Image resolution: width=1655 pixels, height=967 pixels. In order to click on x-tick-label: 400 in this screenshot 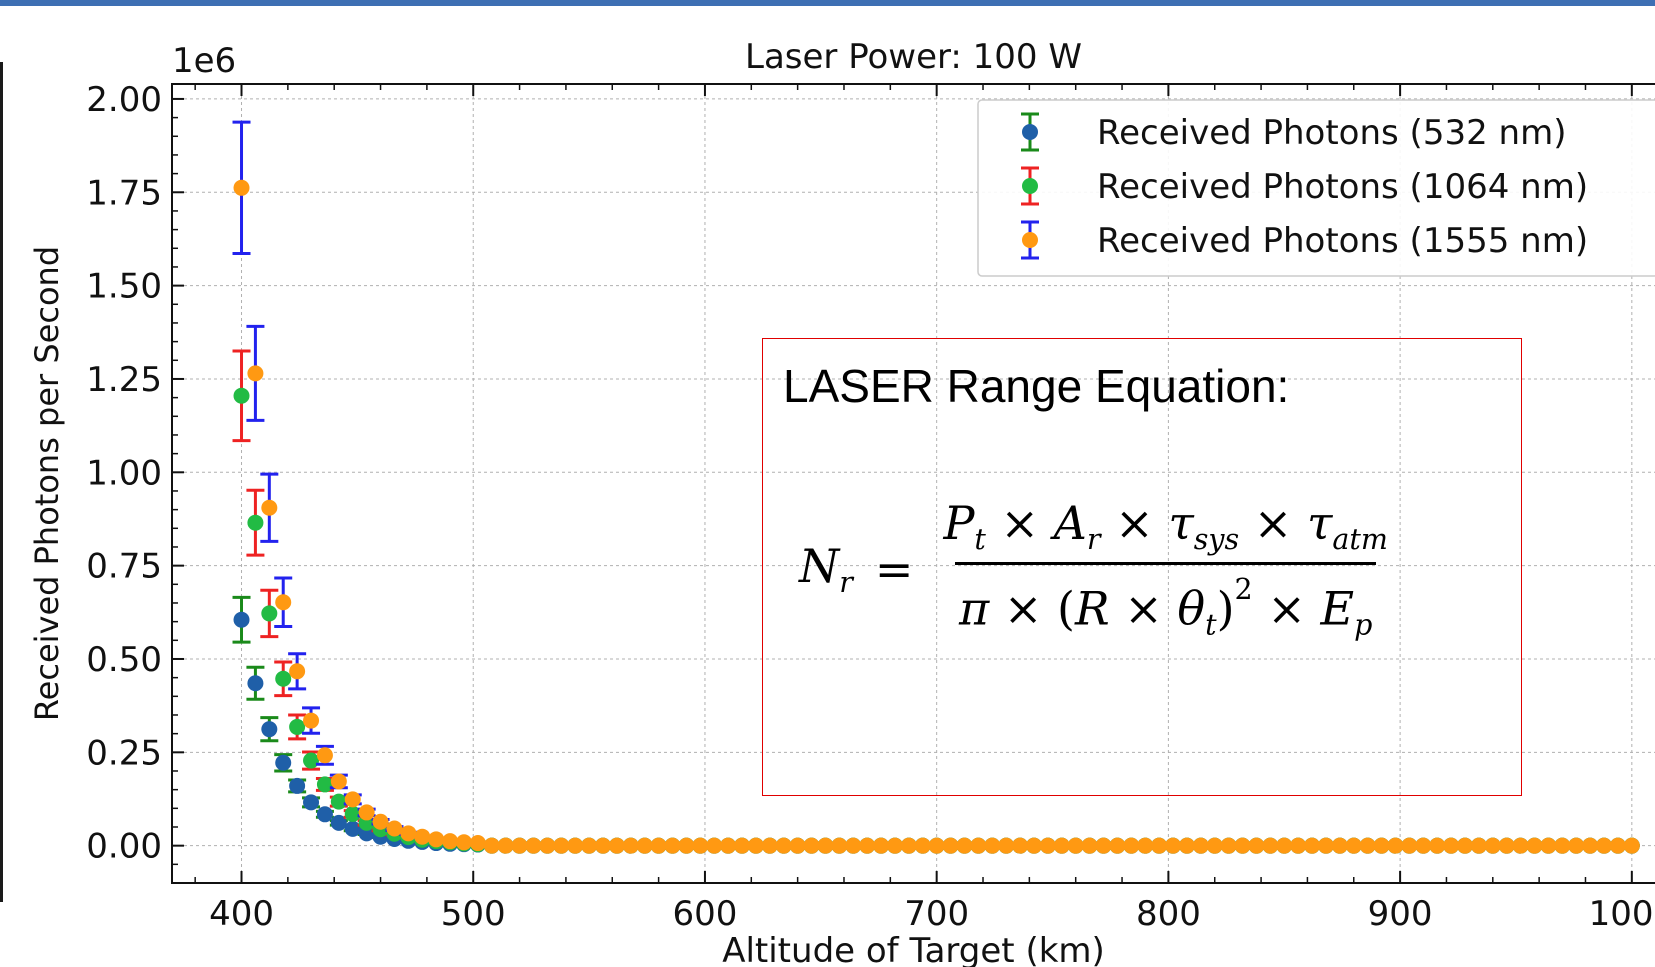, I will do `click(241, 914)`.